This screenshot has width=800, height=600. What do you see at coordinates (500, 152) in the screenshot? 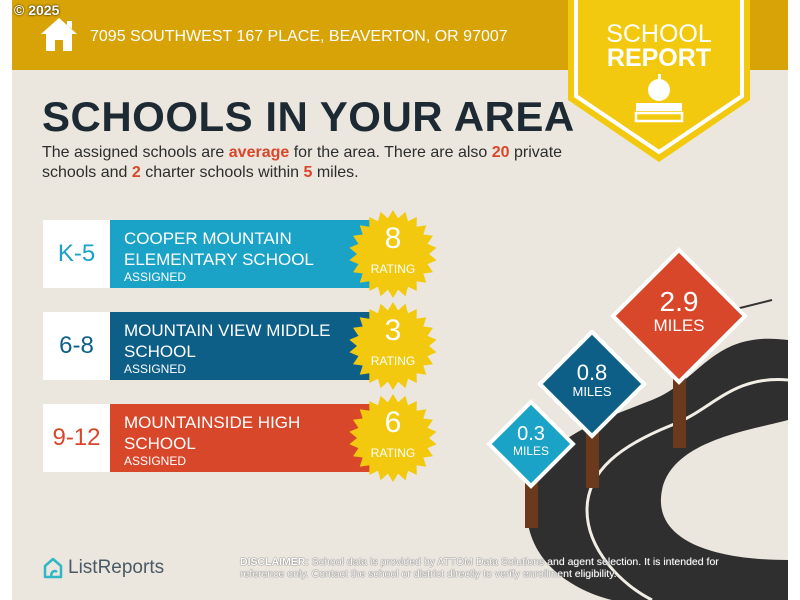
I see `private-count: 20` at bounding box center [500, 152].